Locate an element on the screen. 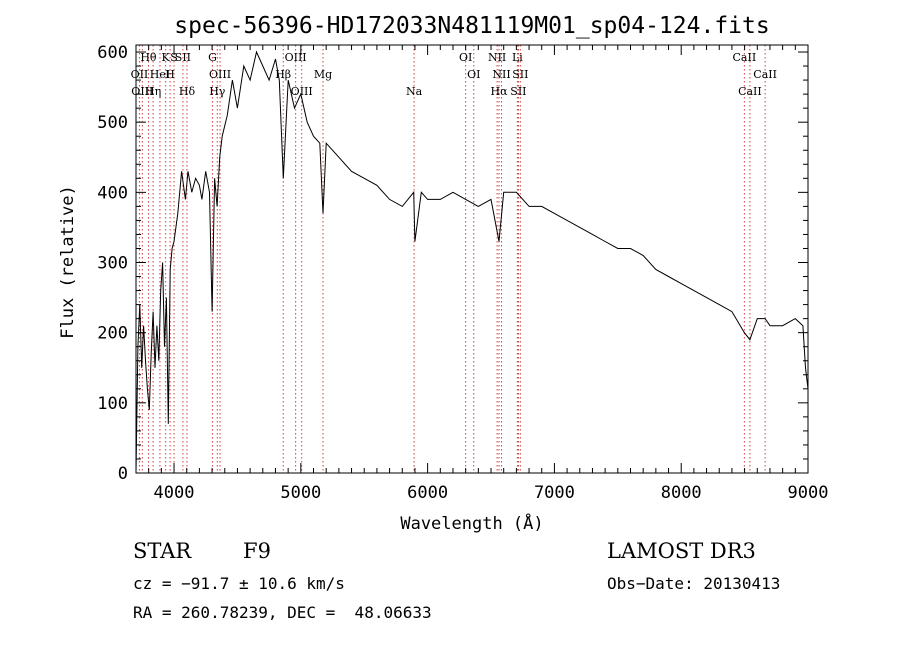  line-marker-label: Hη is located at coordinates (153, 91).